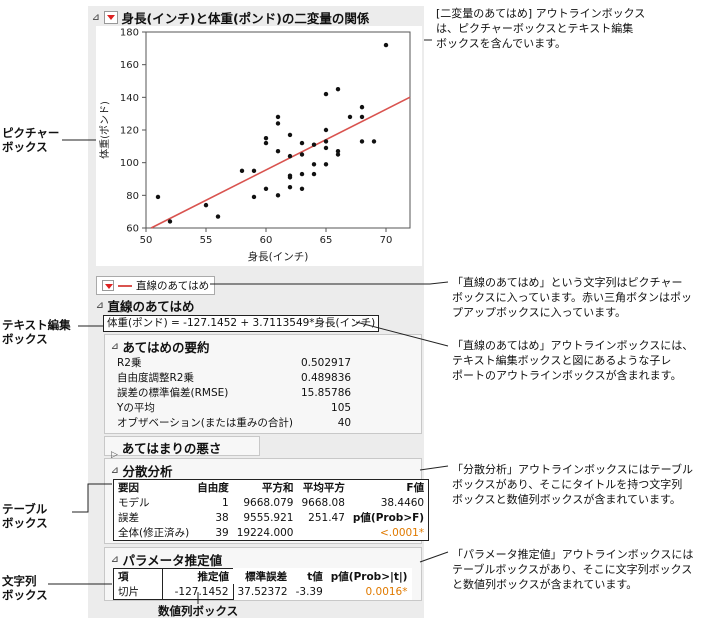 This screenshot has height=622, width=714. Describe the element at coordinates (31, 140) in the screenshot. I see `picture-box-label: ピクチャー ボックス` at that location.